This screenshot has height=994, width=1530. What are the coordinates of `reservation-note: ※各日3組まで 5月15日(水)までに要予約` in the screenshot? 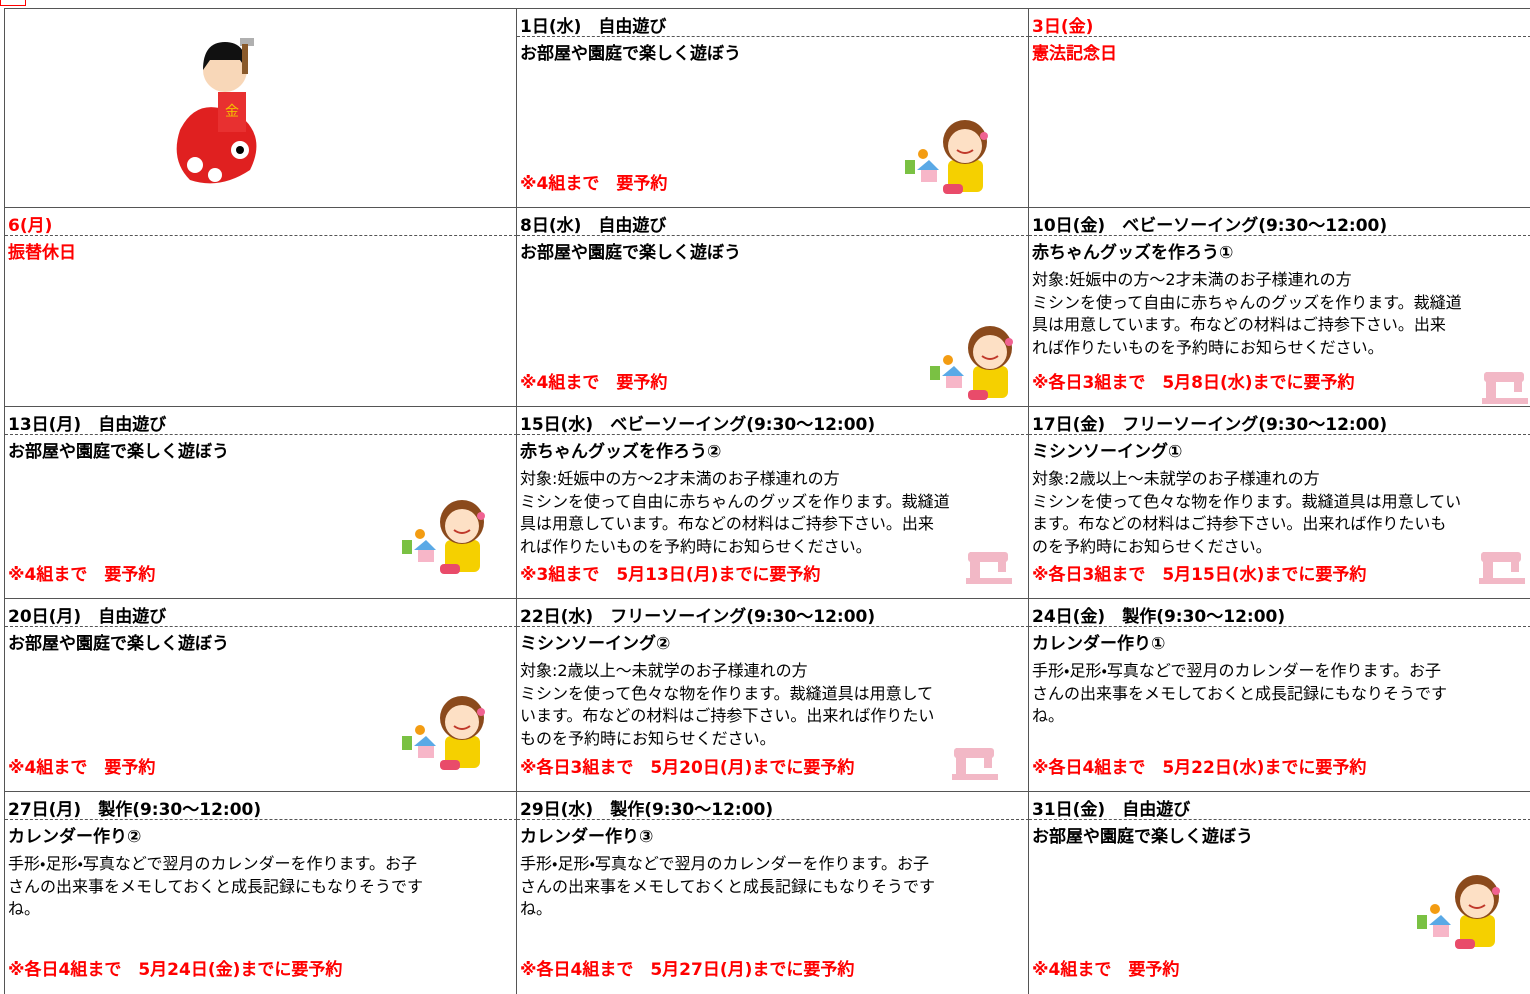 It's located at (1199, 575).